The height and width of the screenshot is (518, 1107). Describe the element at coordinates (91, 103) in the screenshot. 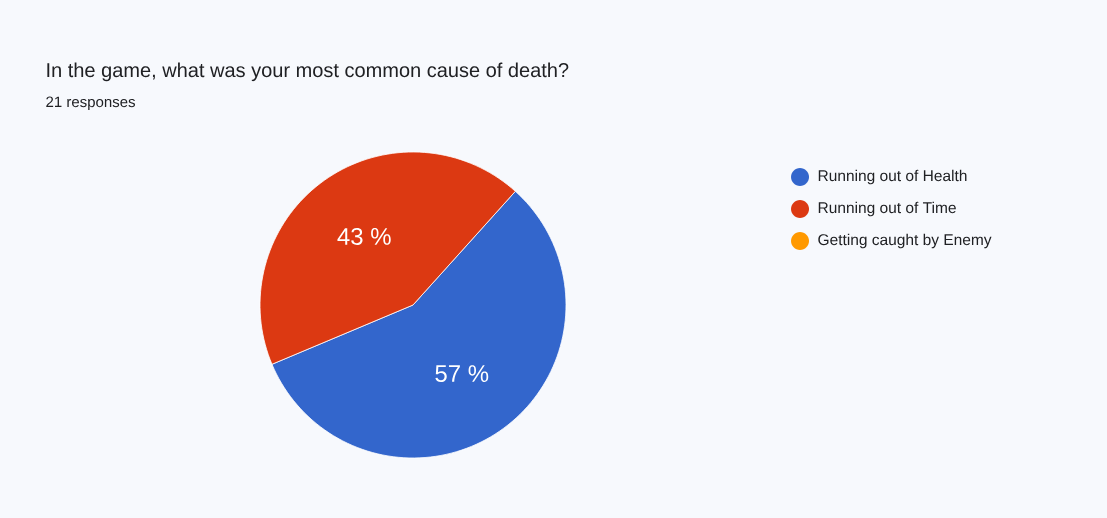

I see `text: 21 responses` at that location.